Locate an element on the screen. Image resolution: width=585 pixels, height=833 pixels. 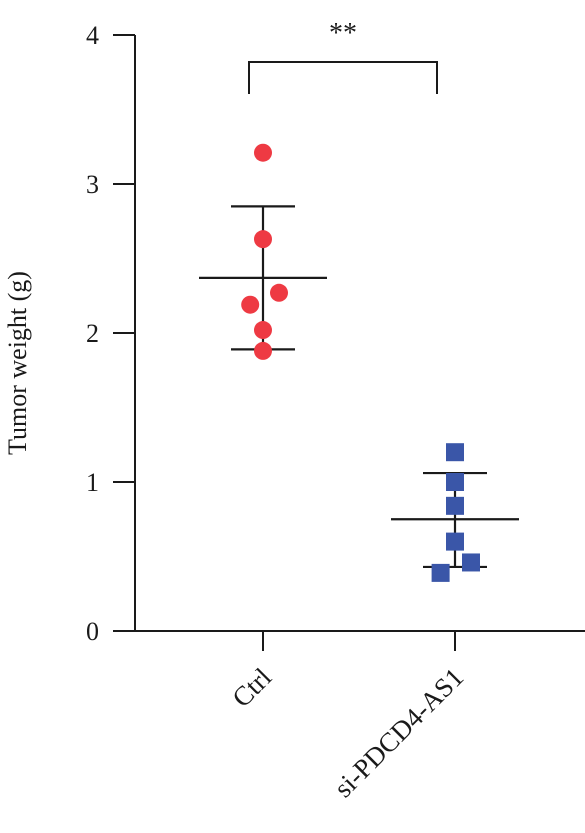
y-tick-label: 0 is located at coordinates (92, 631).